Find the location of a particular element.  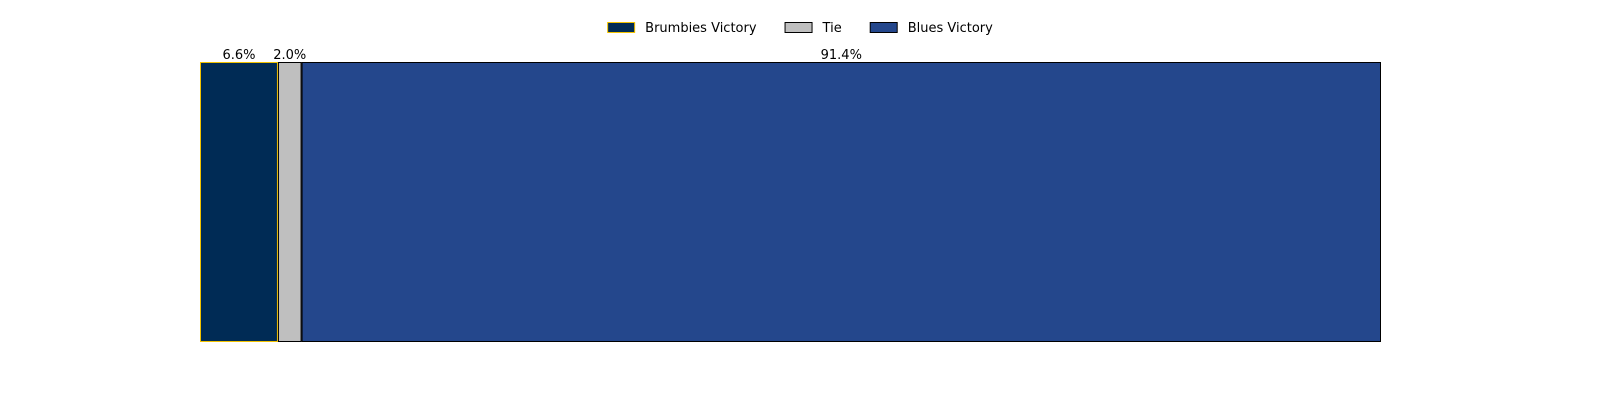

legend-item-brumbies-victory: Brumbies Victory is located at coordinates (682, 28).